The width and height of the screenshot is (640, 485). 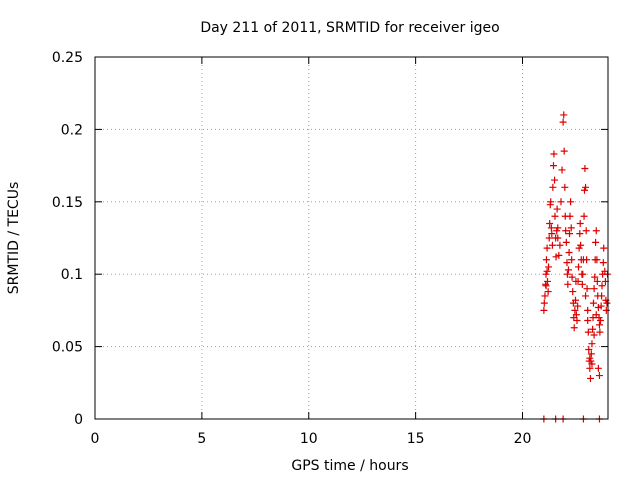 What do you see at coordinates (67, 348) in the screenshot?
I see `y-tick-label: 0.05` at bounding box center [67, 348].